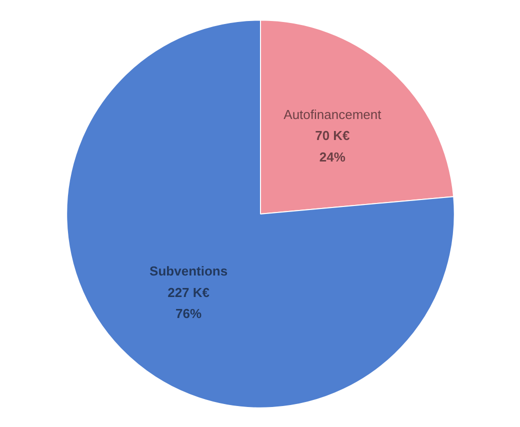 The height and width of the screenshot is (427, 520). Describe the element at coordinates (189, 303) in the screenshot. I see `data-label: 227 K€ 76%` at that location.